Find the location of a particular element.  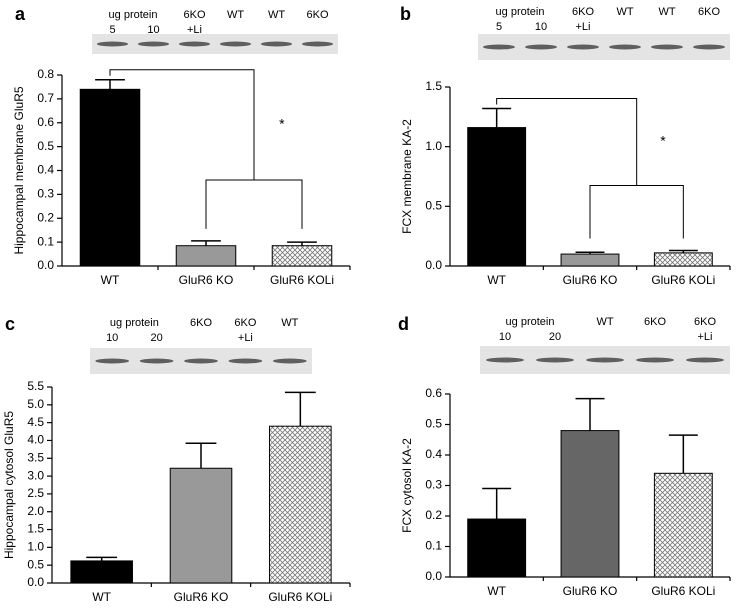

y-tick-label: 4.0 is located at coordinates (35, 440).